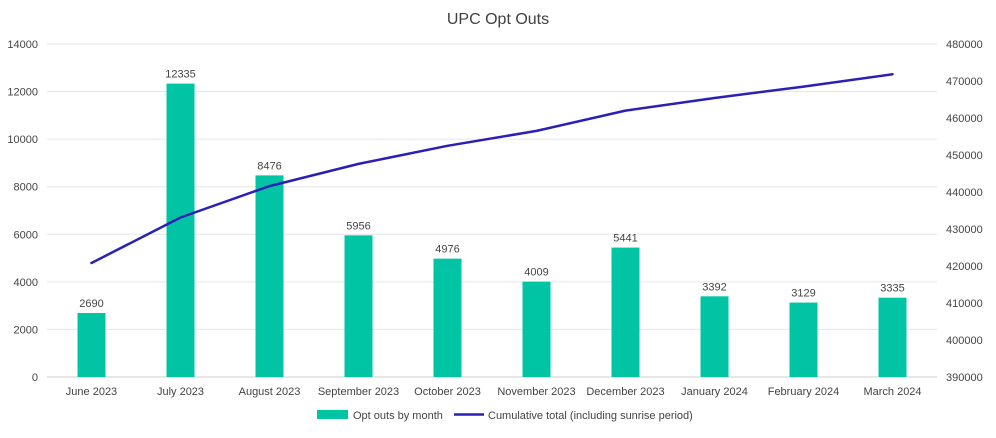 This screenshot has height=438, width=996. What do you see at coordinates (964, 193) in the screenshot?
I see `right-axis-tick-label: 440000` at bounding box center [964, 193].